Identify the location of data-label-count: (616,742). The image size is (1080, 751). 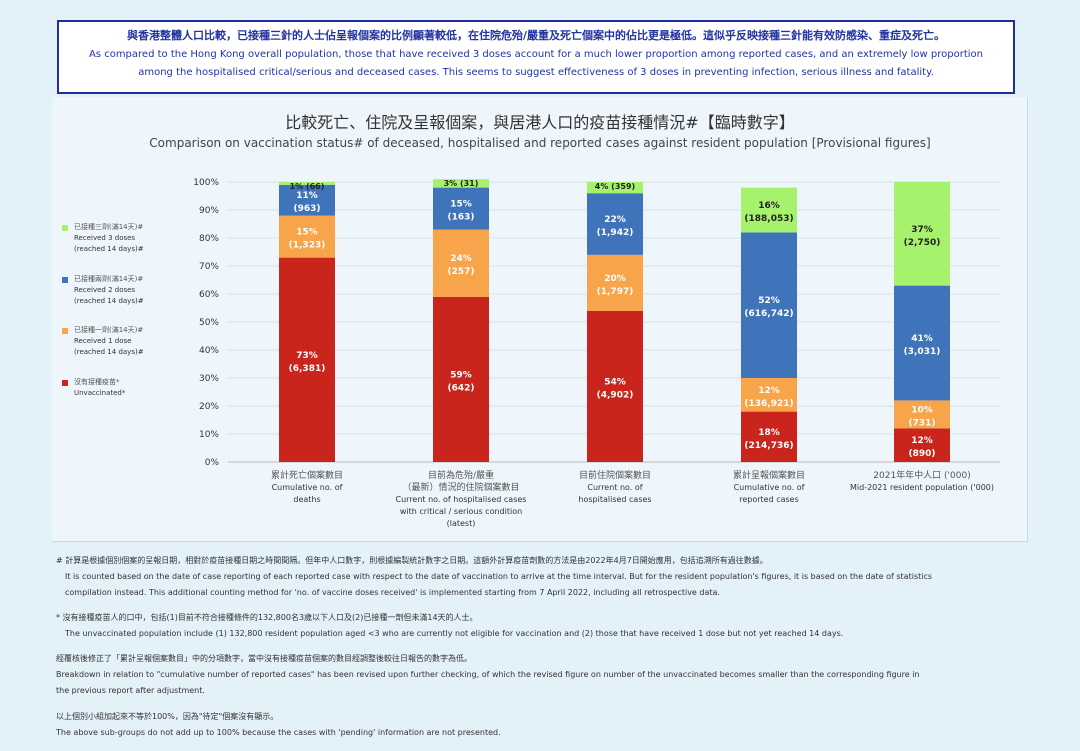
(768, 314).